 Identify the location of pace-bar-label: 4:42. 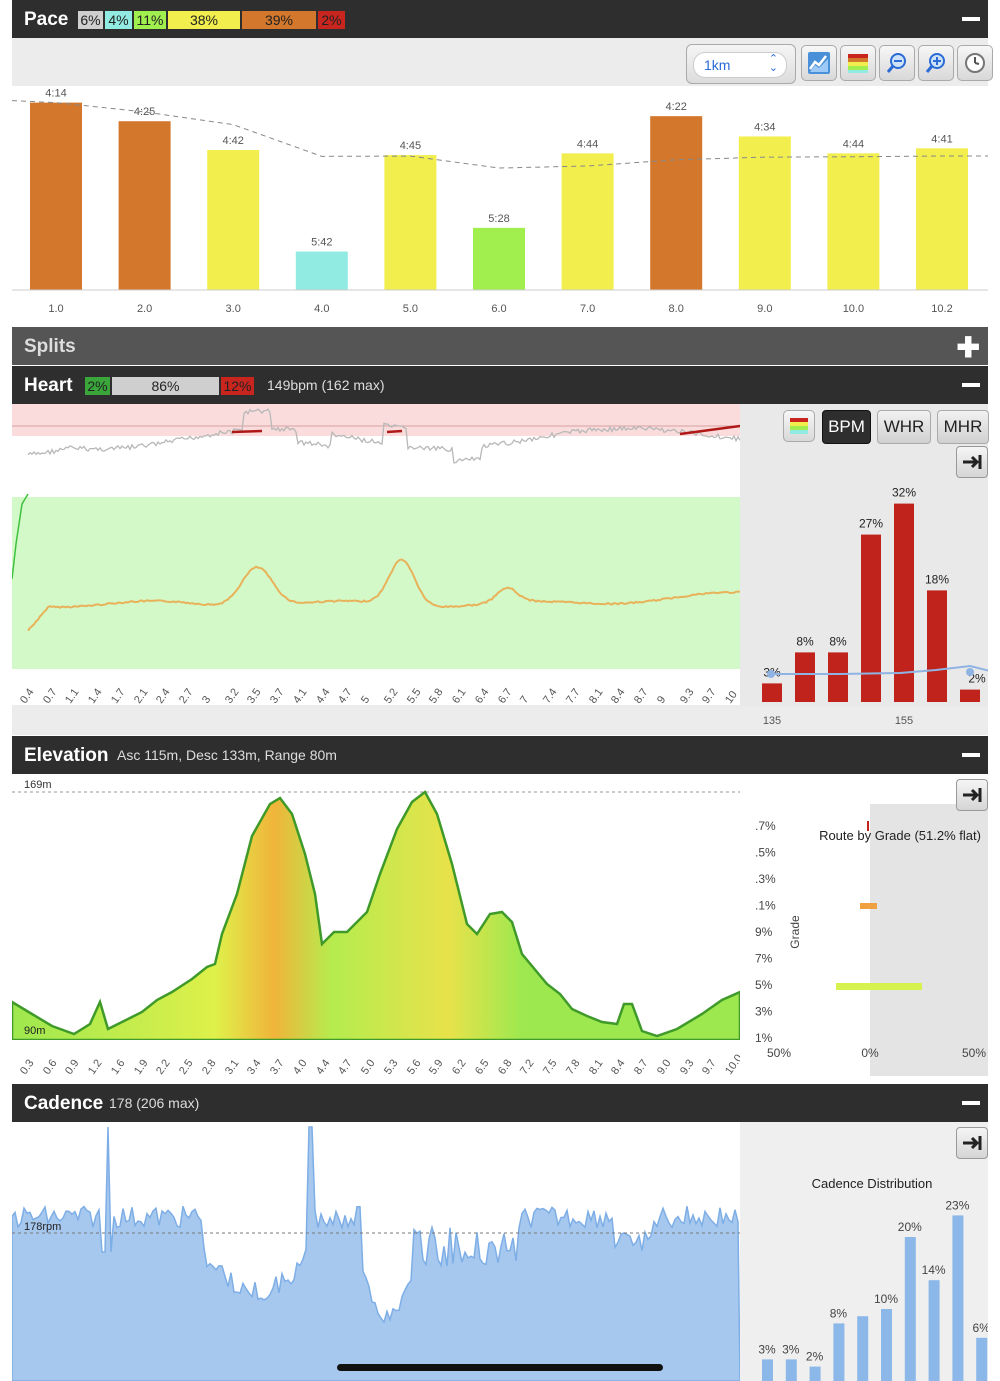
(232, 141).